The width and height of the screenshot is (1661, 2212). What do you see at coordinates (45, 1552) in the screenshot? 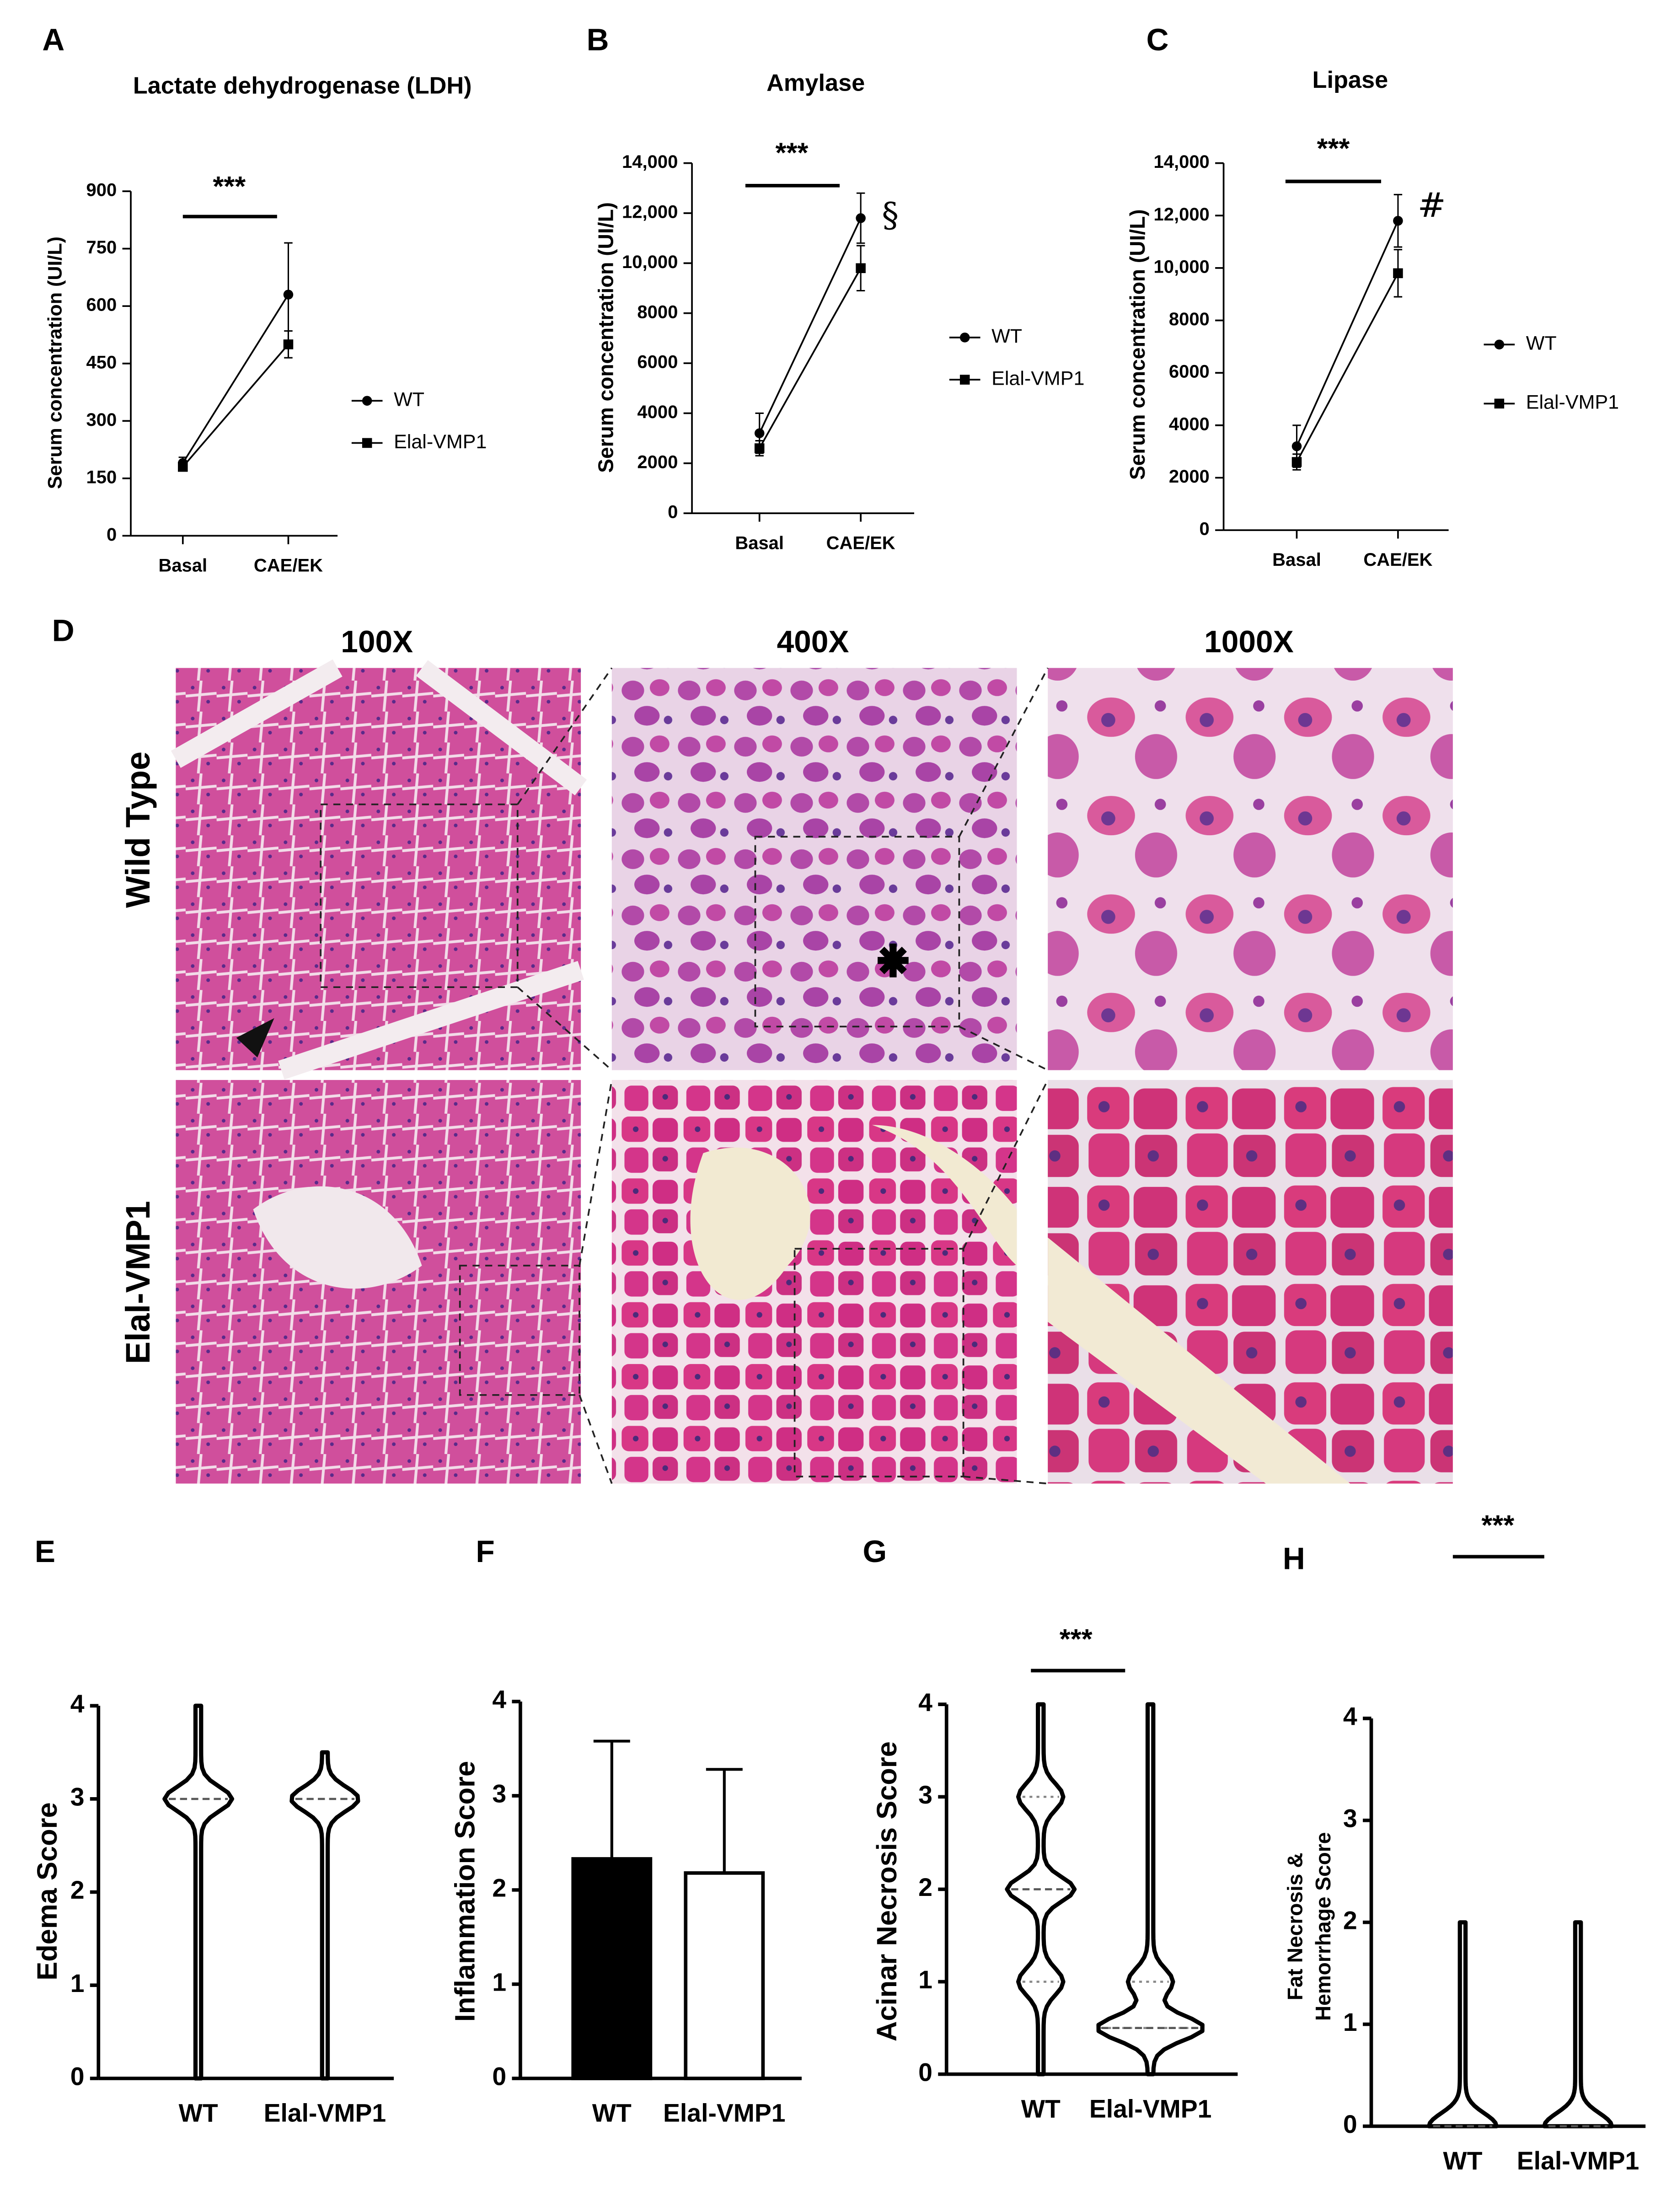
I see `panel-letter: E` at bounding box center [45, 1552].